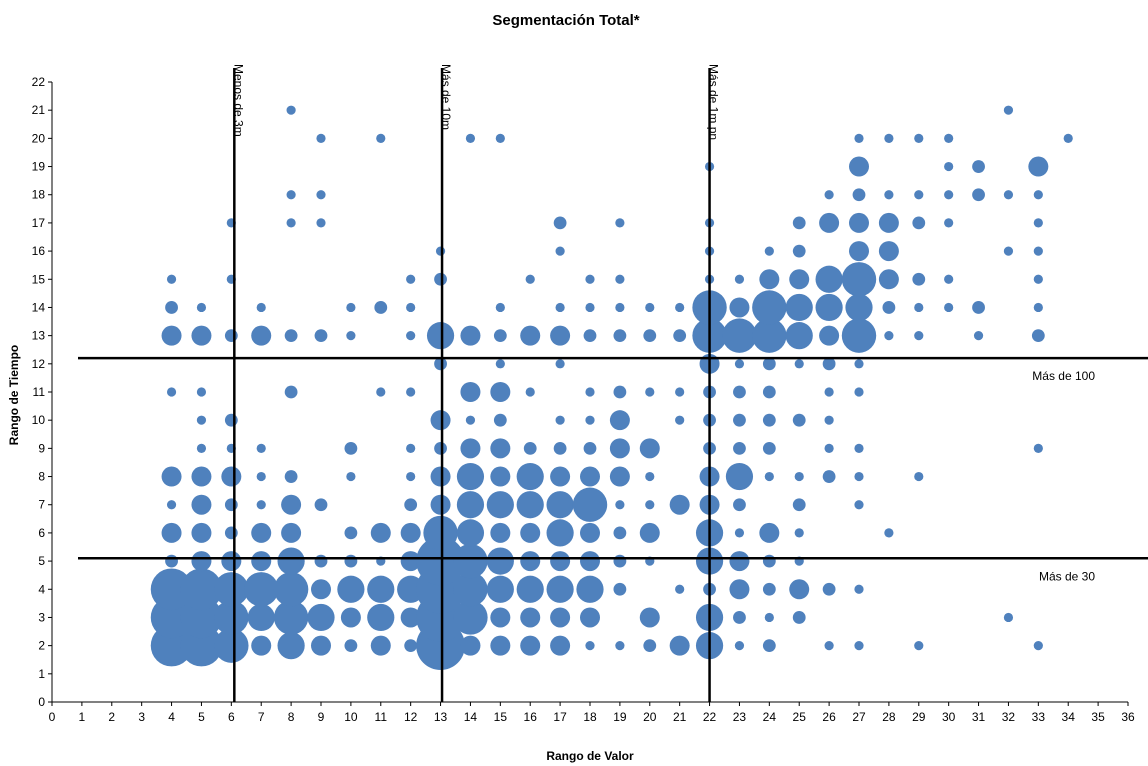  I want to click on x-tick-label: 9, so click(321, 717).